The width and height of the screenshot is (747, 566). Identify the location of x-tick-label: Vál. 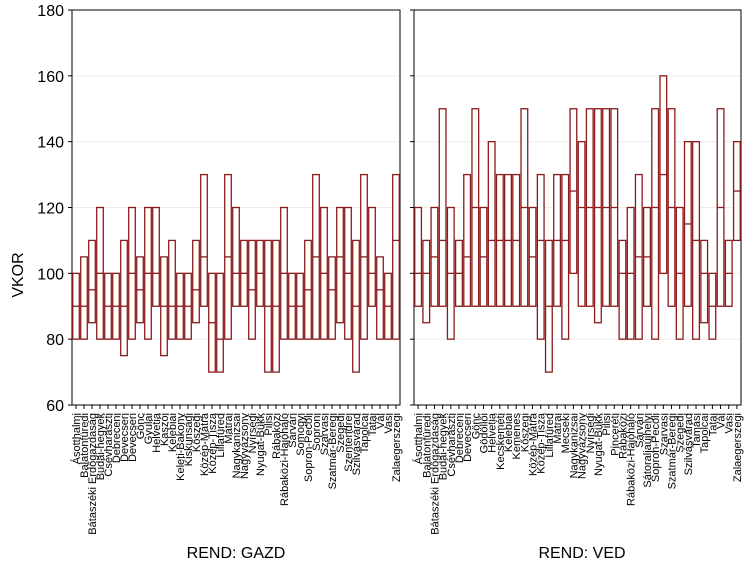
(381, 421).